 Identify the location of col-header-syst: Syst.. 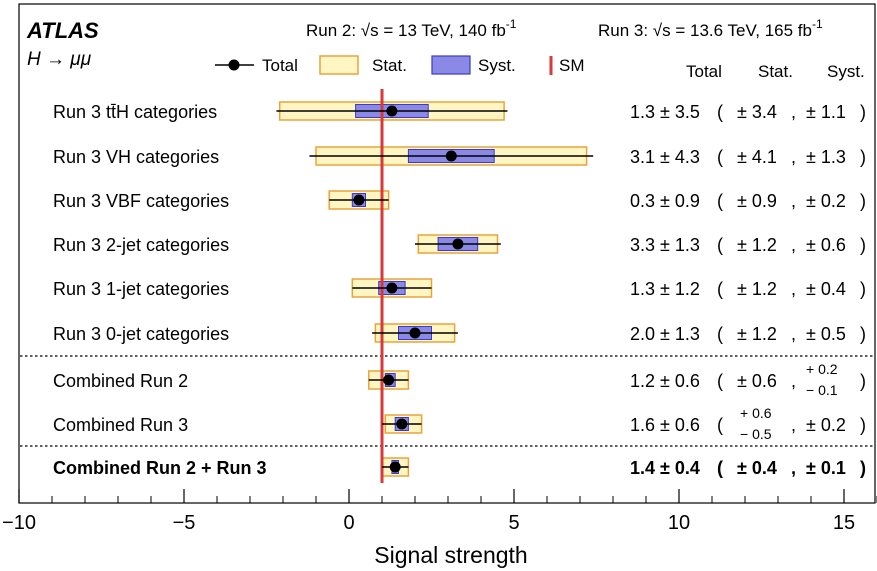
(846, 71).